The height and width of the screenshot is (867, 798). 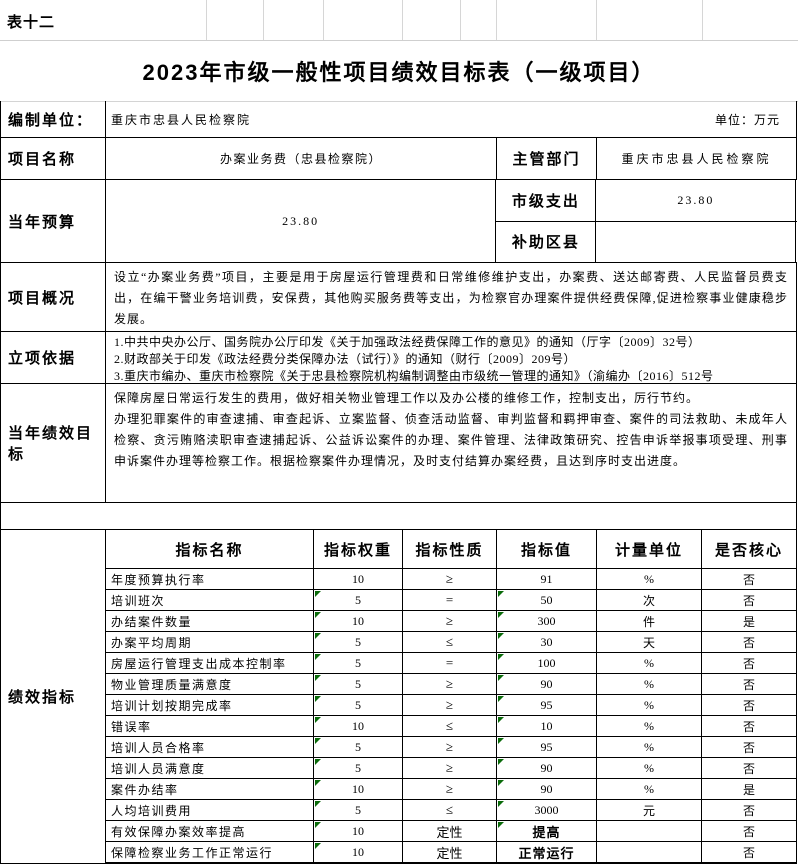 I want to click on indicator-row: 房屋运行管理支出成本控制率 5 = 100 % 否, so click(x=451, y=663).